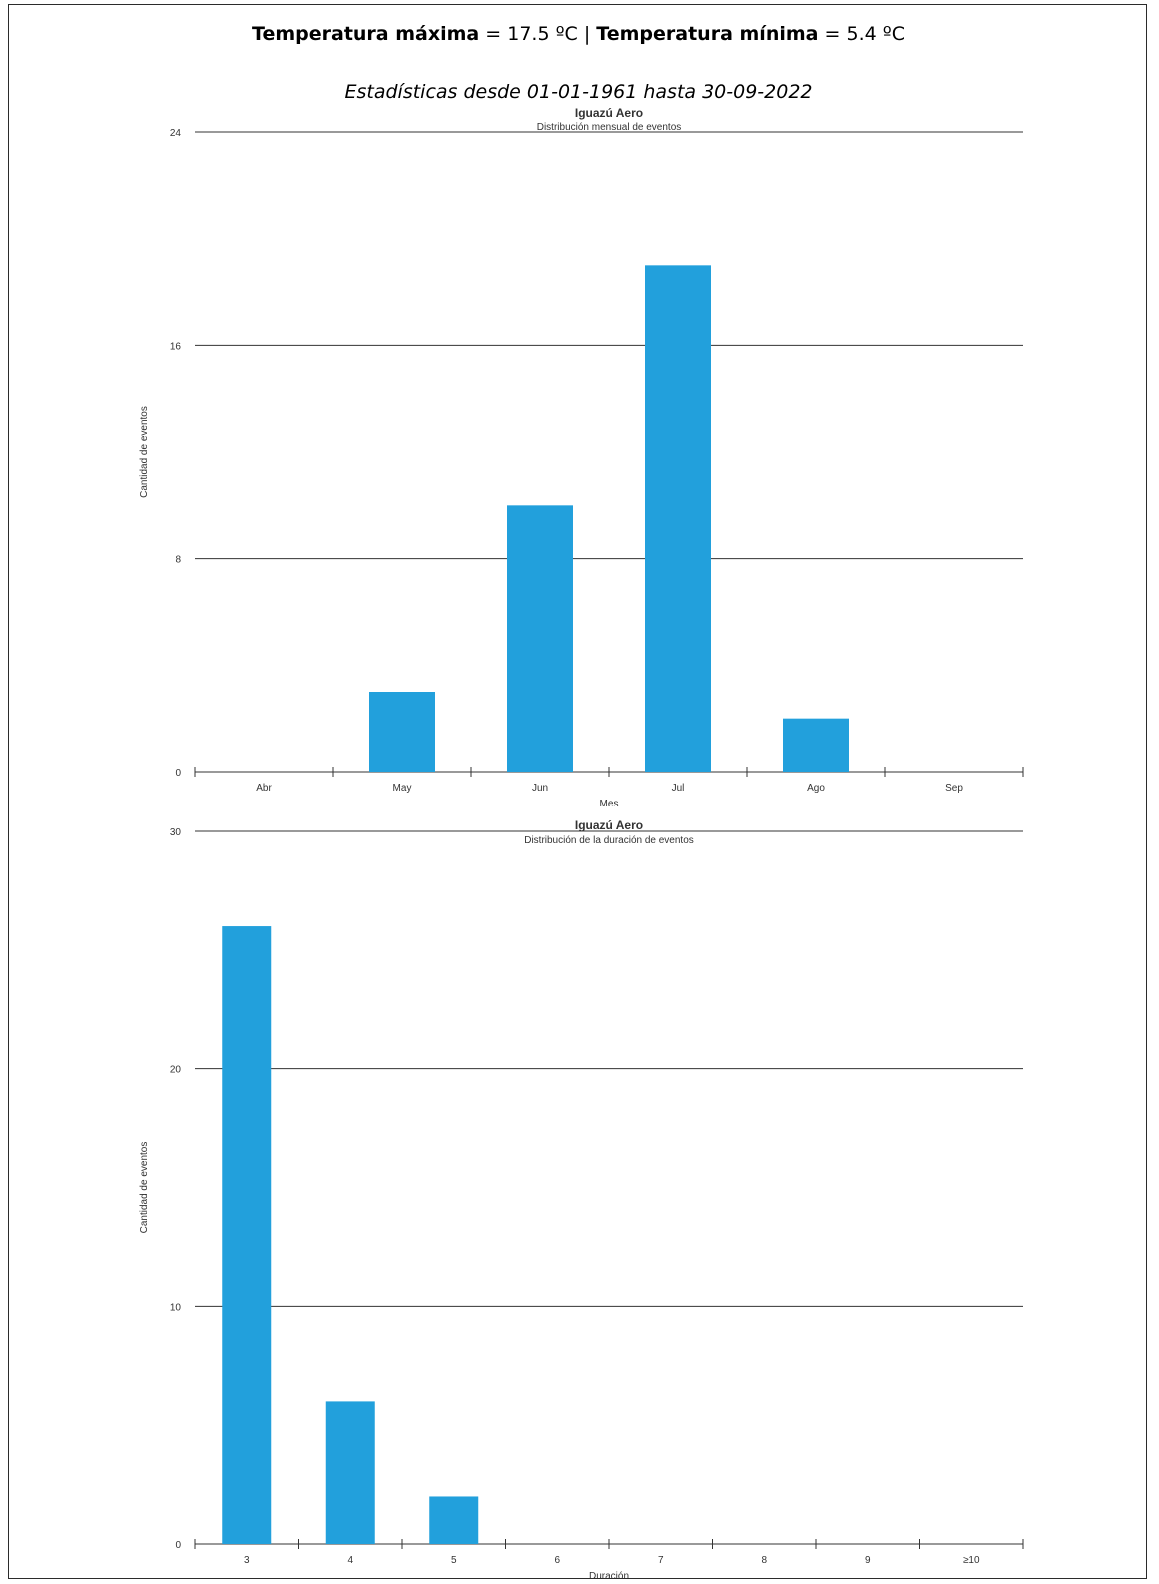 The height and width of the screenshot is (1584, 1159). I want to click on x-tick-label: 7, so click(661, 1560).